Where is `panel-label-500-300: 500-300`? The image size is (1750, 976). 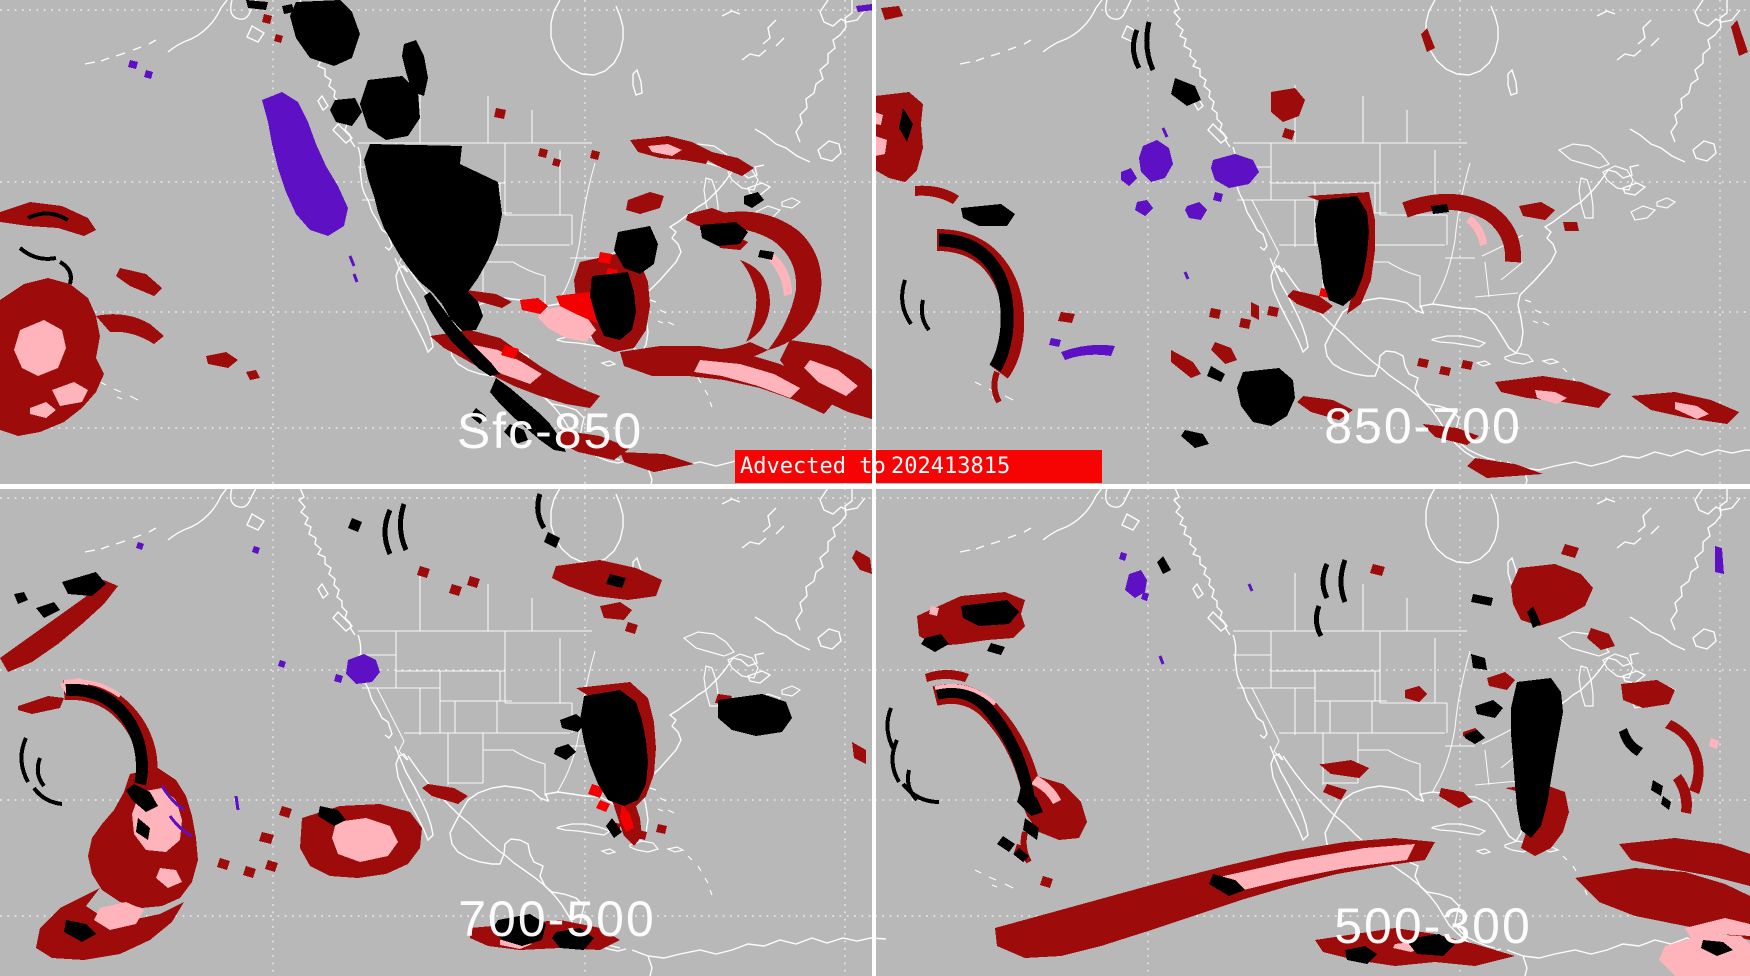
panel-label-500-300: 500-300 is located at coordinates (1433, 926).